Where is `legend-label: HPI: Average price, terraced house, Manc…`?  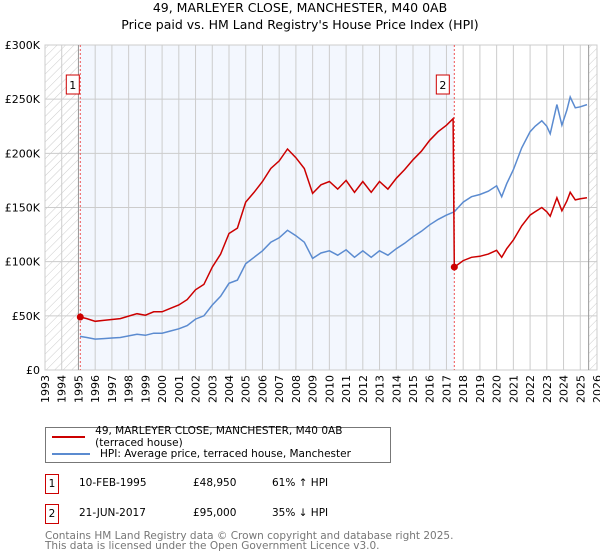
legend-label: HPI: Average price, terraced house, Manc… is located at coordinates (225, 453).